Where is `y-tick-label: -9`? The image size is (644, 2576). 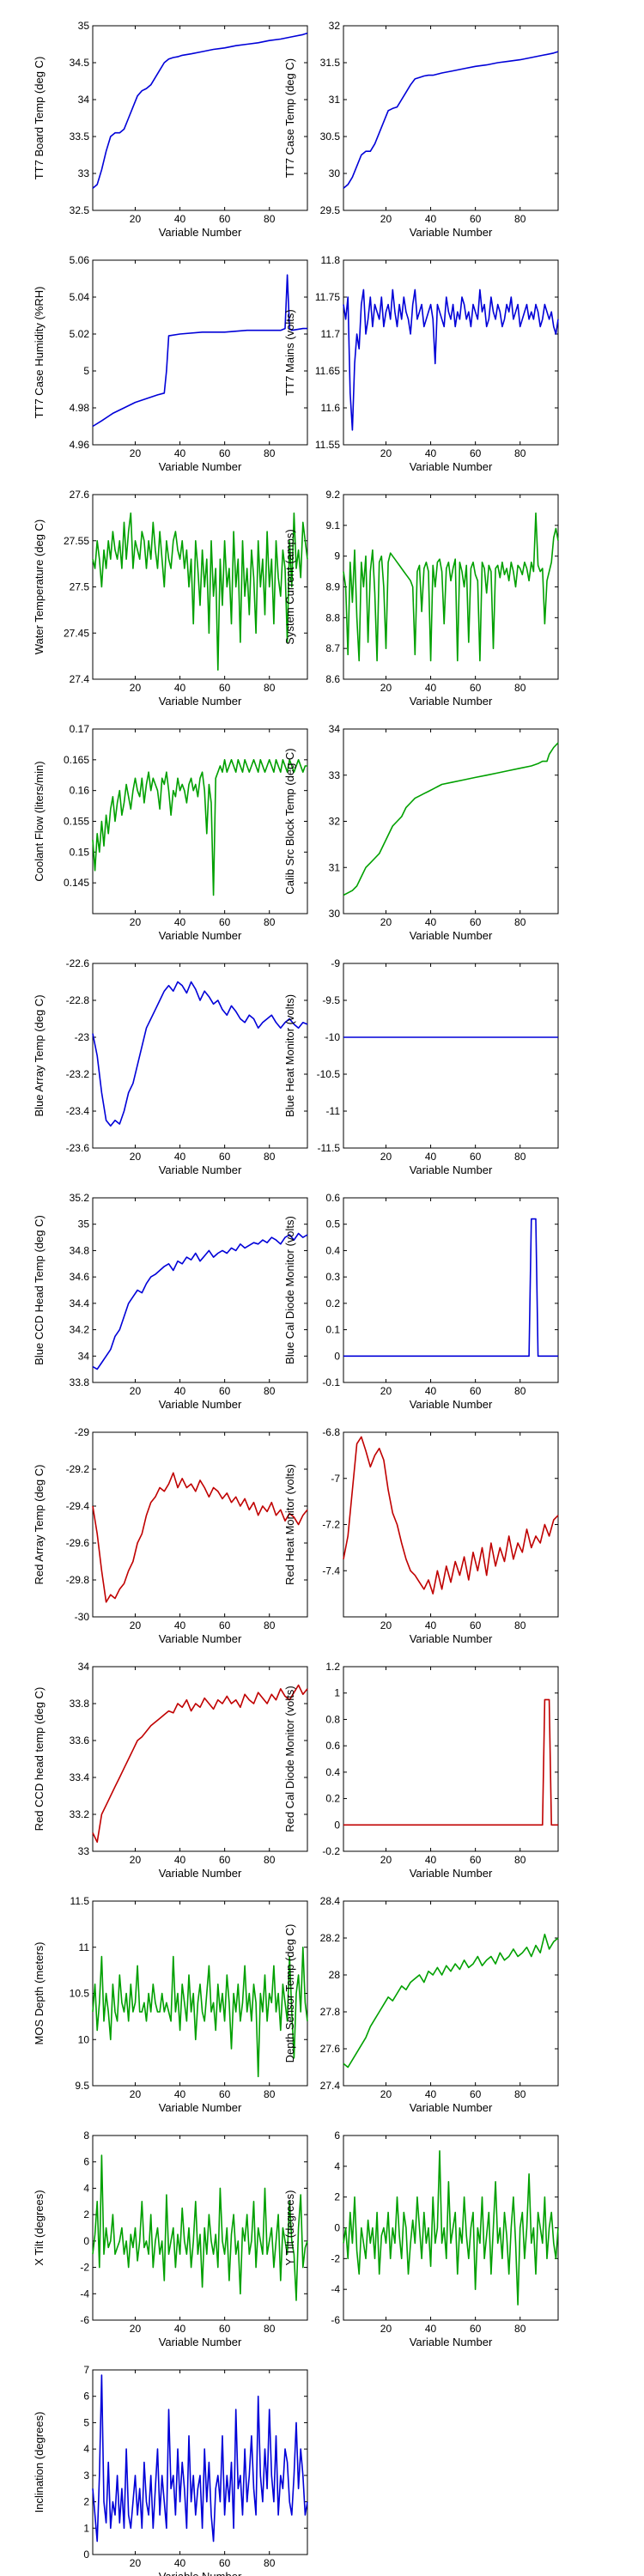 y-tick-label: -9 is located at coordinates (335, 963).